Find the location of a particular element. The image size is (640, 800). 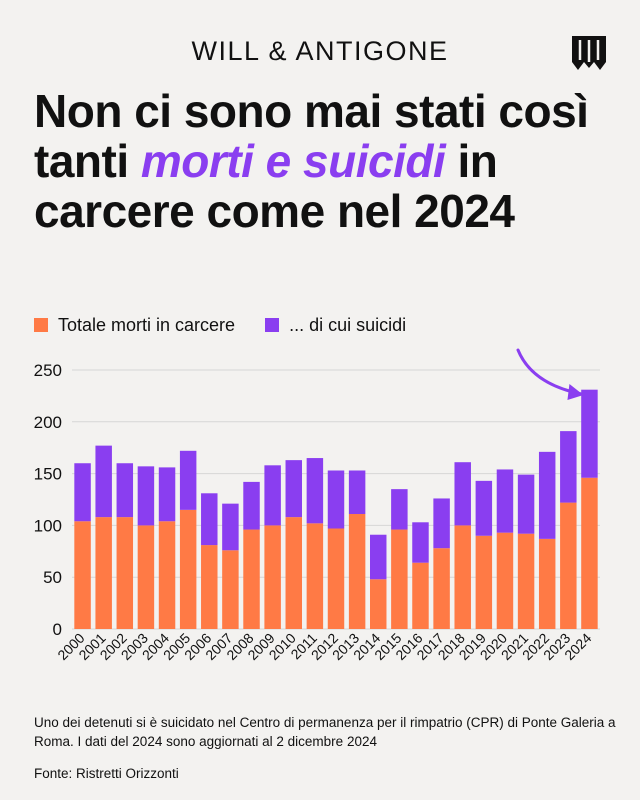

brand-wordmark: WILL & ANTIGONE is located at coordinates (320, 51).